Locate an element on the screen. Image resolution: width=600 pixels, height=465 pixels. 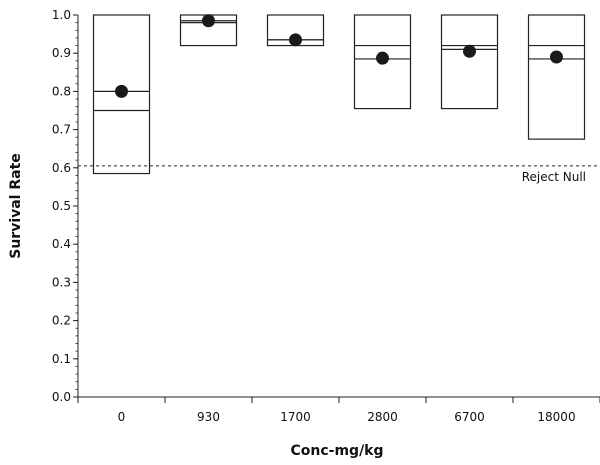
x-tick-label: 2800 is located at coordinates (382, 417).